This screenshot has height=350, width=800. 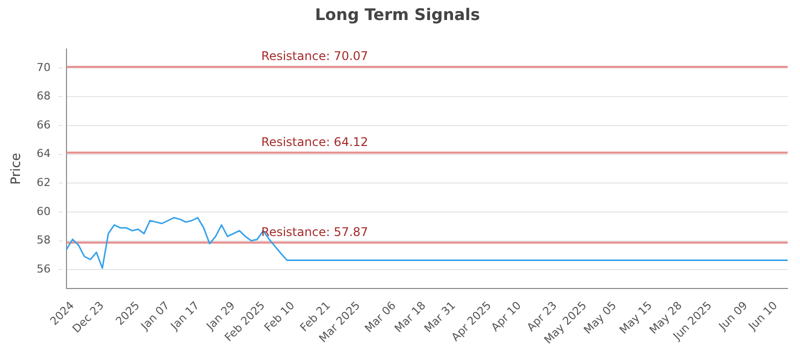 What do you see at coordinates (43, 211) in the screenshot?
I see `y-tick-label: 60` at bounding box center [43, 211].